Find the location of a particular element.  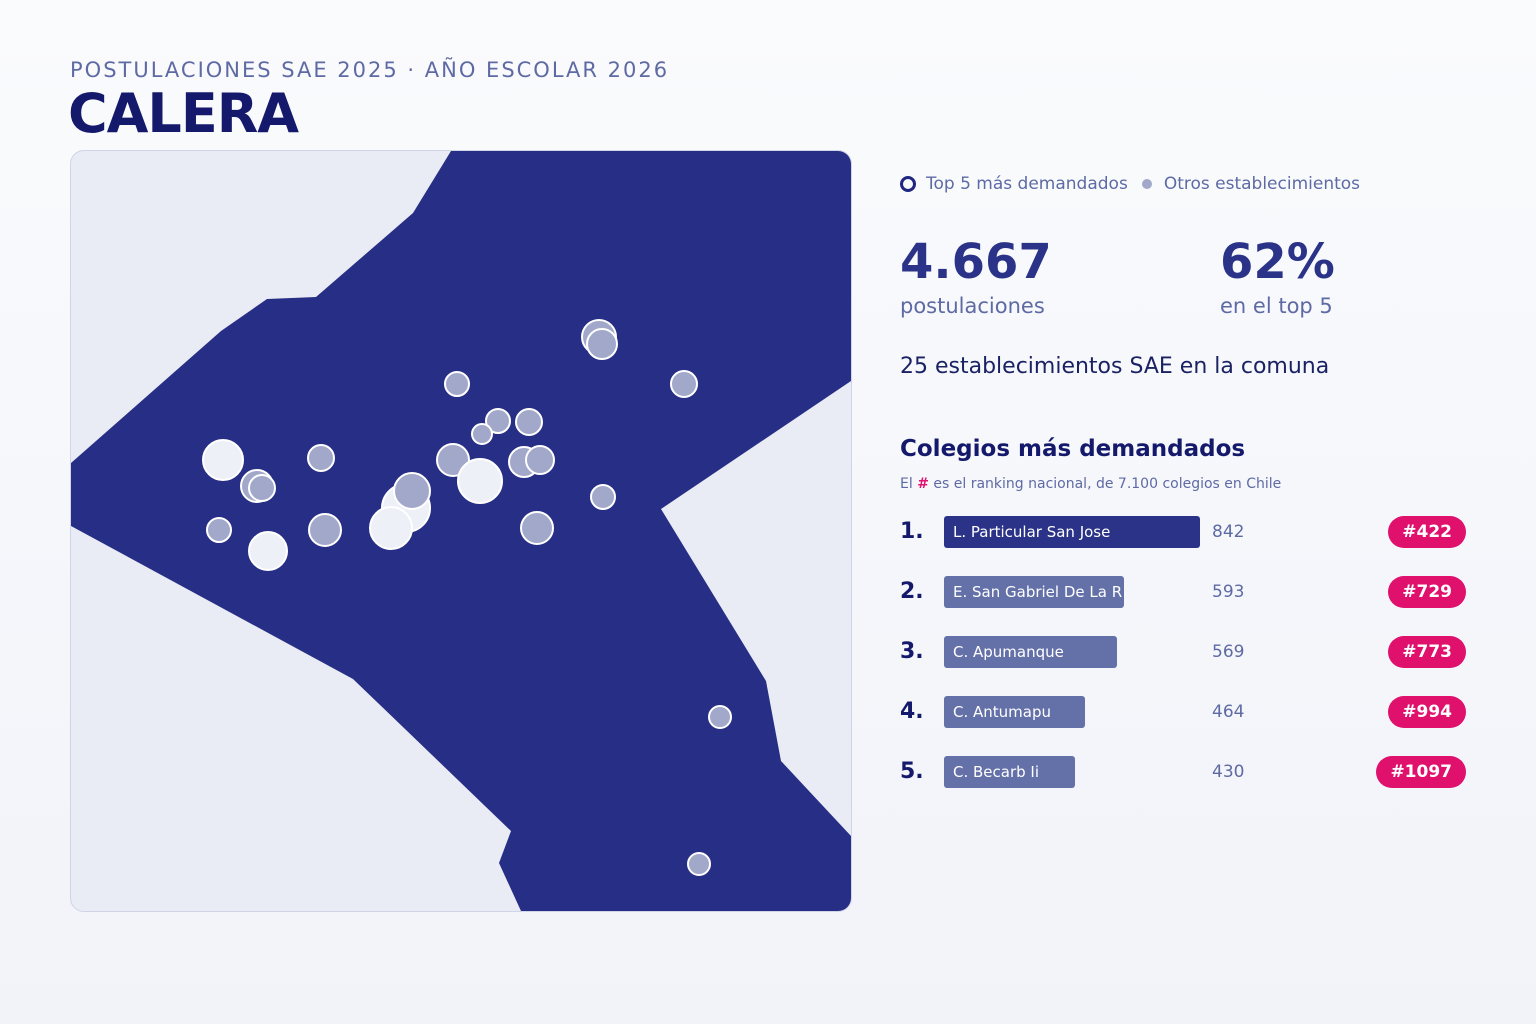

ranking-position: 4. is located at coordinates (912, 711).